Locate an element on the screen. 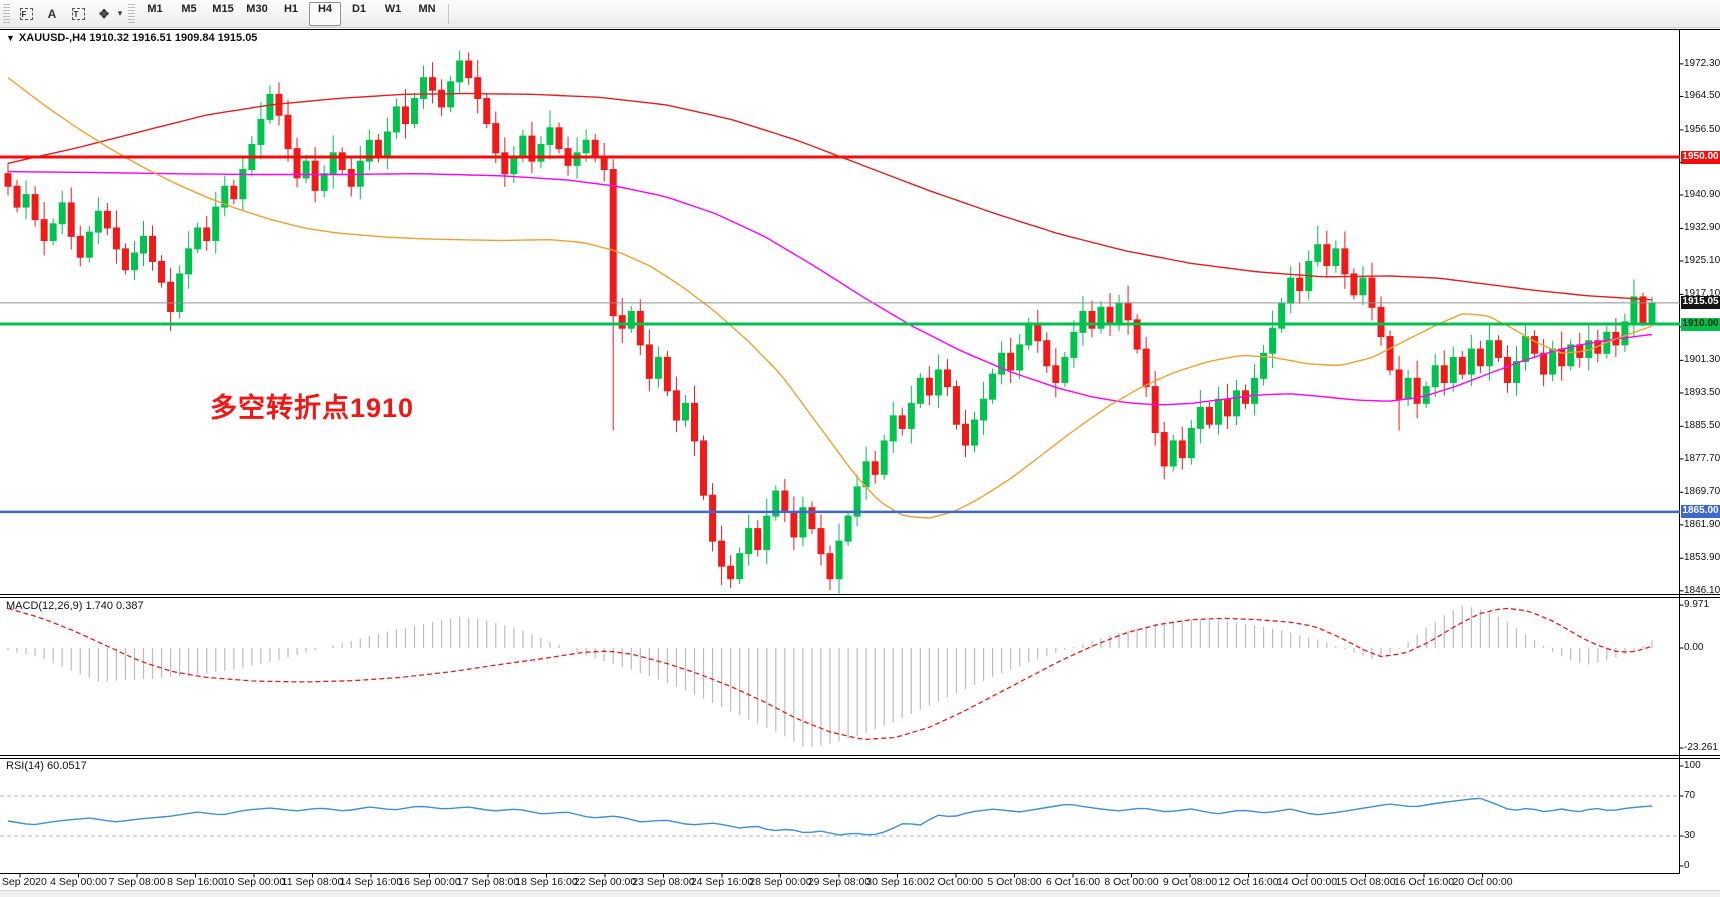 The height and width of the screenshot is (897, 1720). macd-scale-label: 0.00 is located at coordinates (1694, 647).